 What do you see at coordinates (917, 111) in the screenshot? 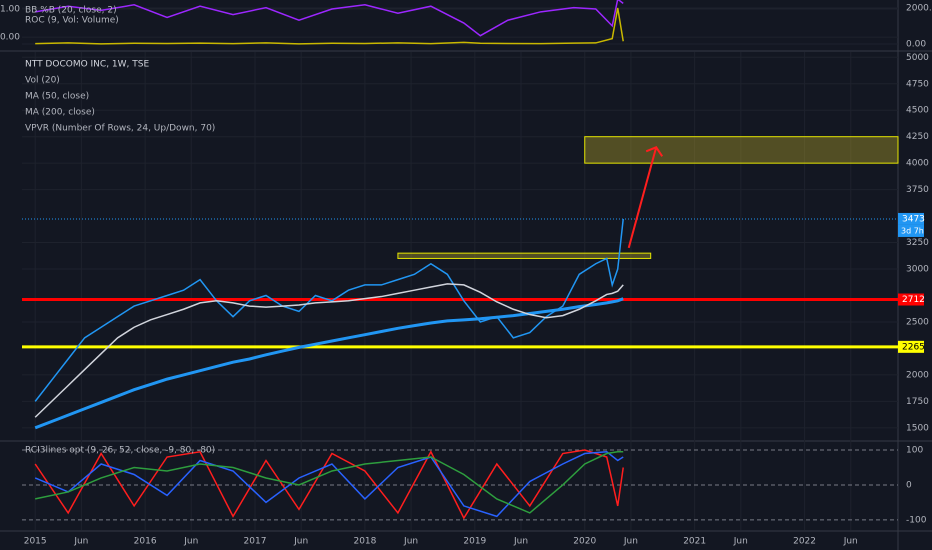
I see `y-tick-label: 4500` at bounding box center [917, 111].